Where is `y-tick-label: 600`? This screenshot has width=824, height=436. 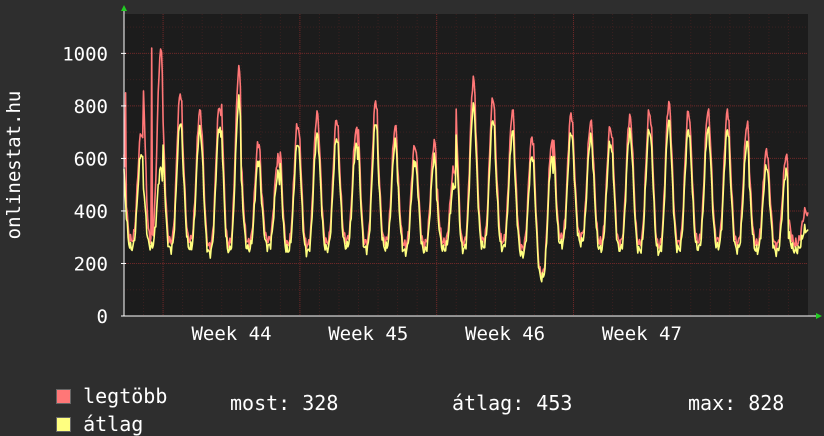
y-tick-label: 600 is located at coordinates (91, 159).